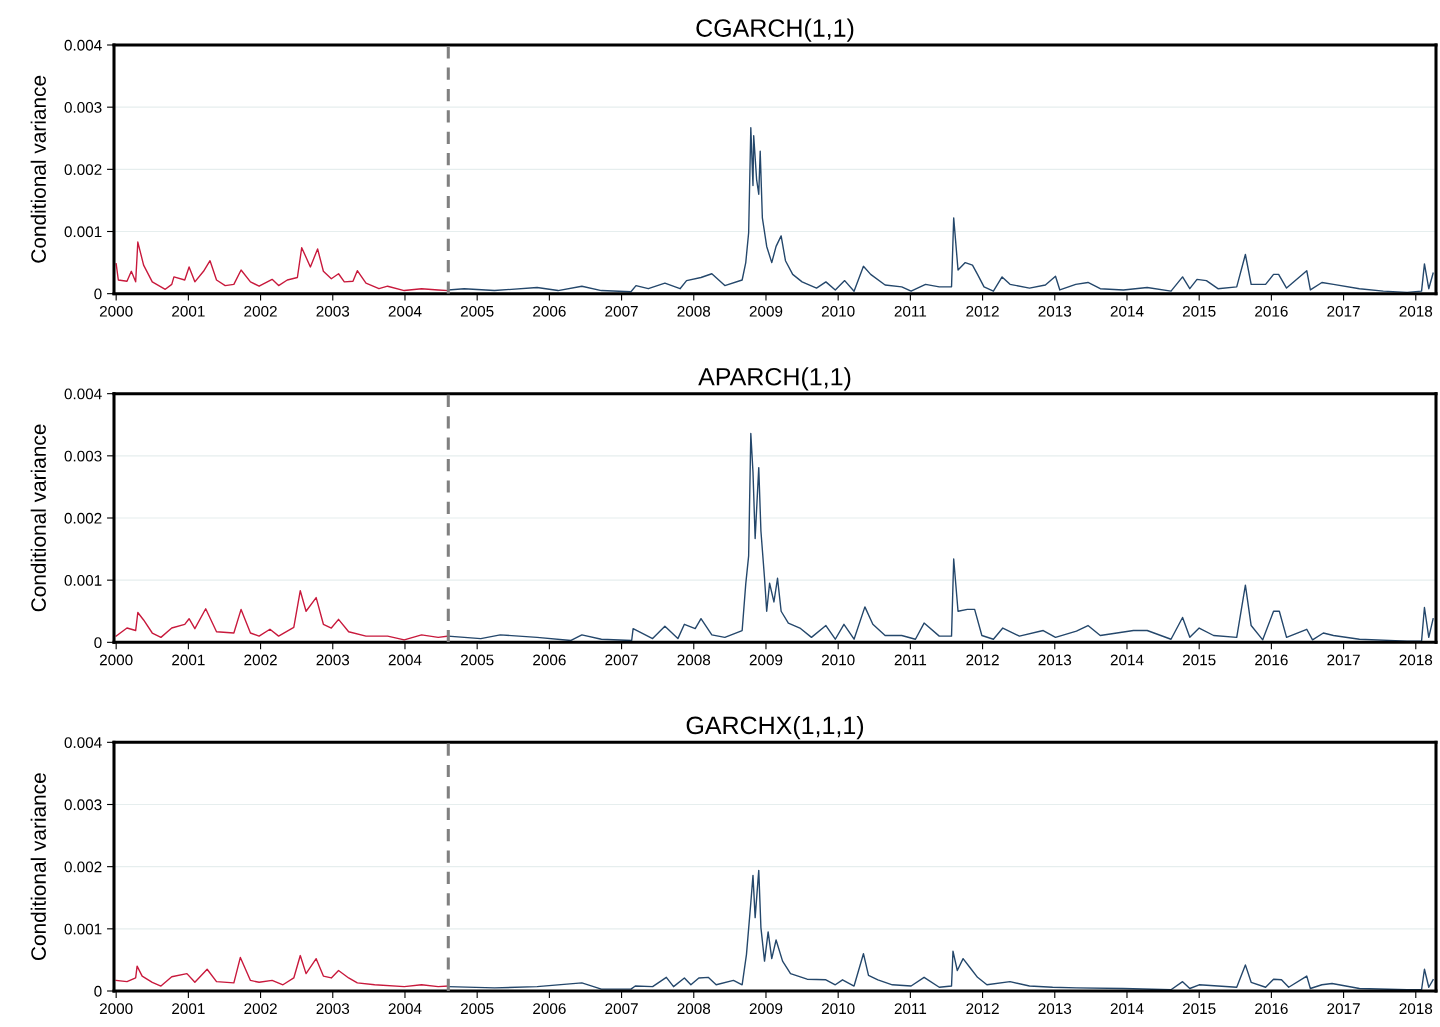 This screenshot has height=1027, width=1440. What do you see at coordinates (775, 30) in the screenshot?
I see `chart-title: CGARCH(1,1)` at bounding box center [775, 30].